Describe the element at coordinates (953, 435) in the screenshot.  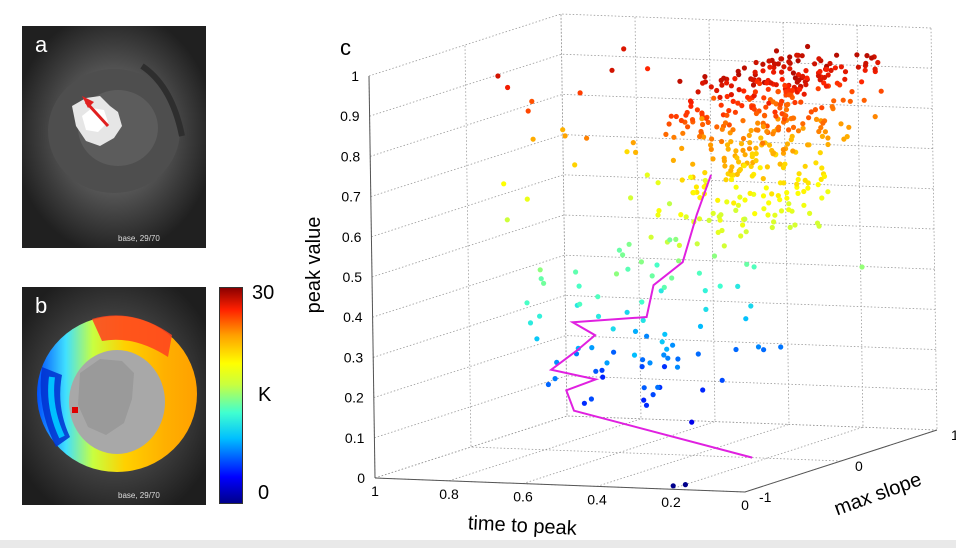
I see `y-tick-label: 1` at that location.